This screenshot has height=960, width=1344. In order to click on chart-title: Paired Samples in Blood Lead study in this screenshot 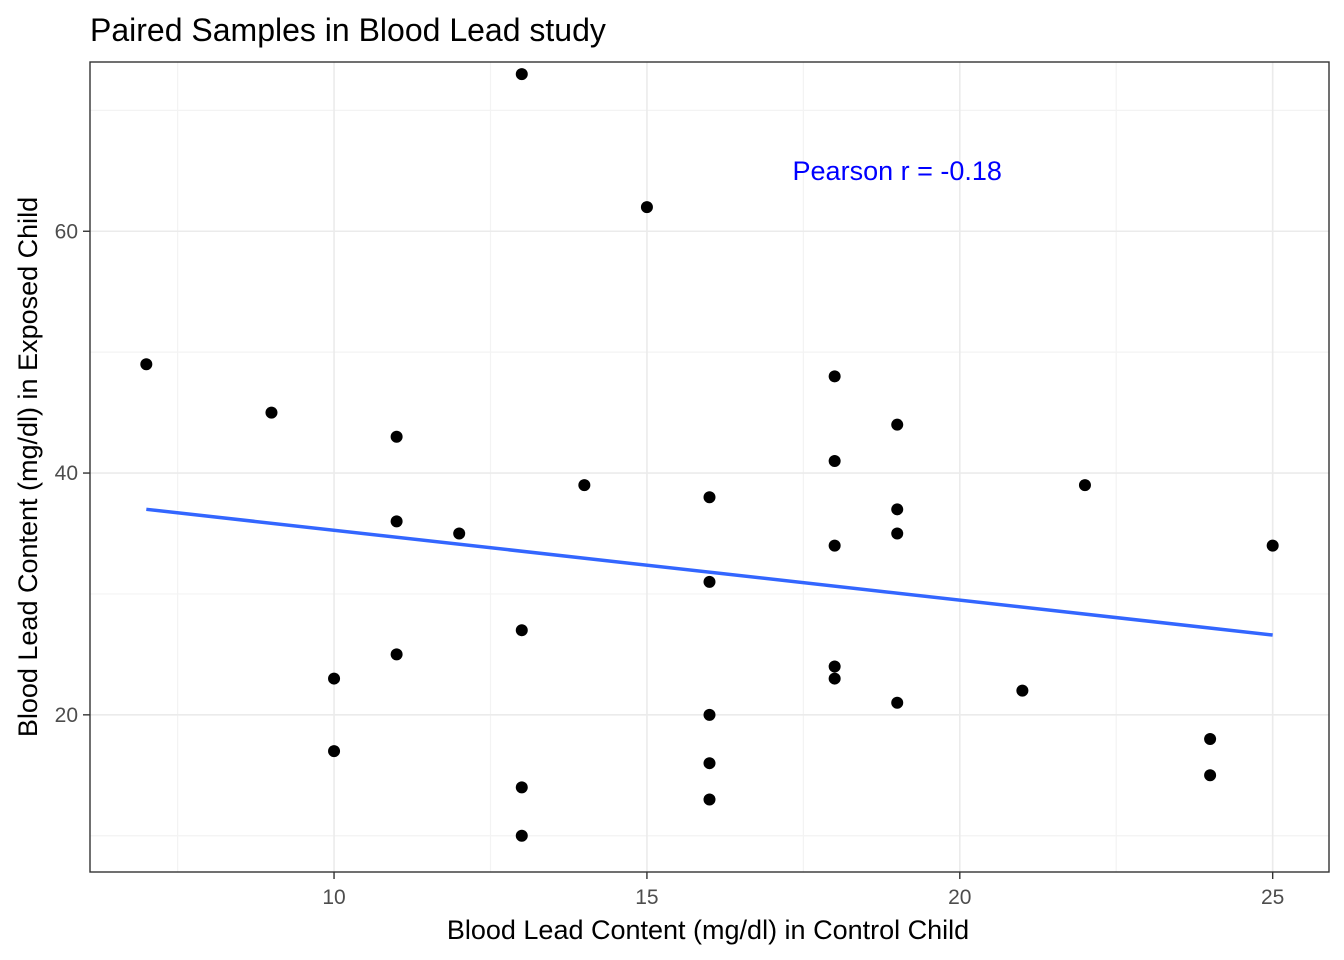, I will do `click(348, 30)`.